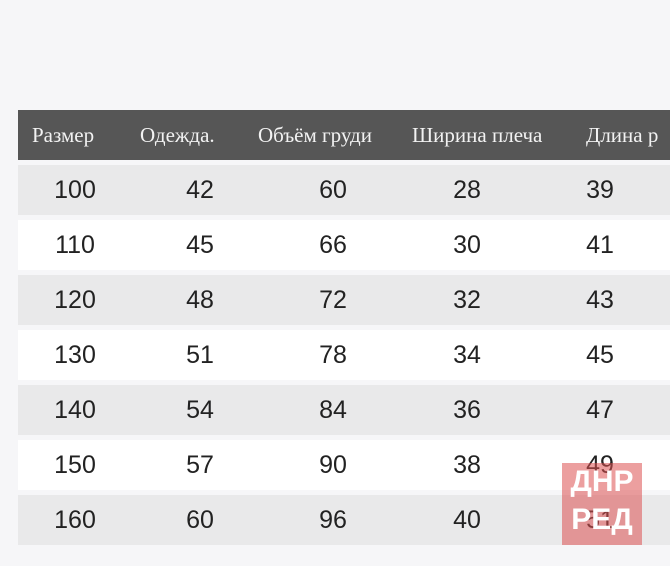 The image size is (670, 566). Describe the element at coordinates (75, 520) in the screenshot. I see `table-cell: 160` at that location.